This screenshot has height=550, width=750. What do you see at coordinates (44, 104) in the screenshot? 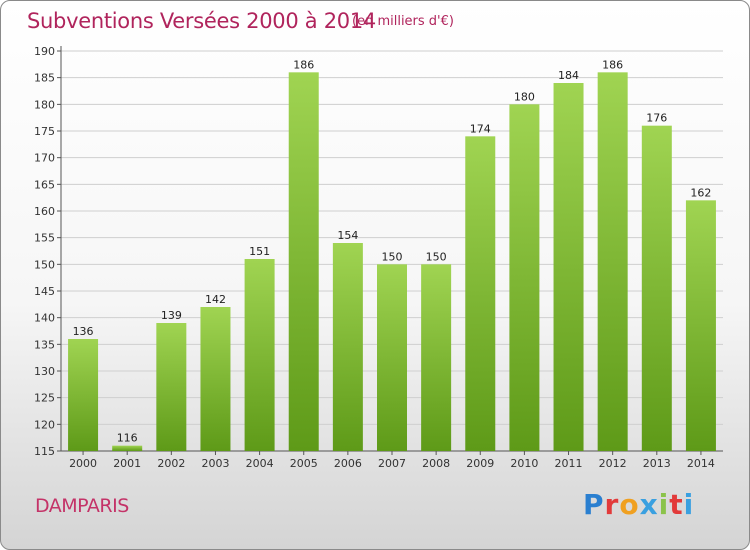
I see `y-tick-label: 180` at bounding box center [44, 104].